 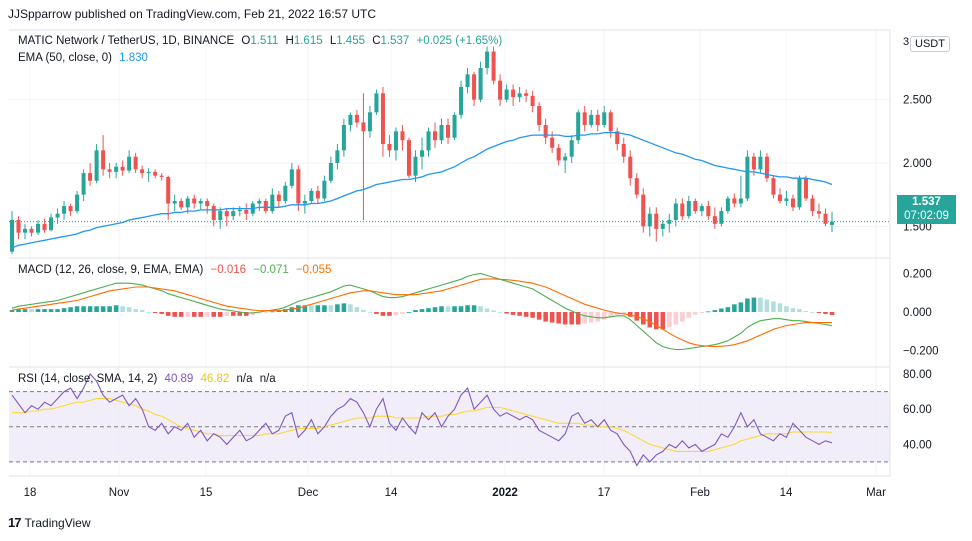 I want to click on macd-axis-tick: 0.000, so click(x=917, y=313).